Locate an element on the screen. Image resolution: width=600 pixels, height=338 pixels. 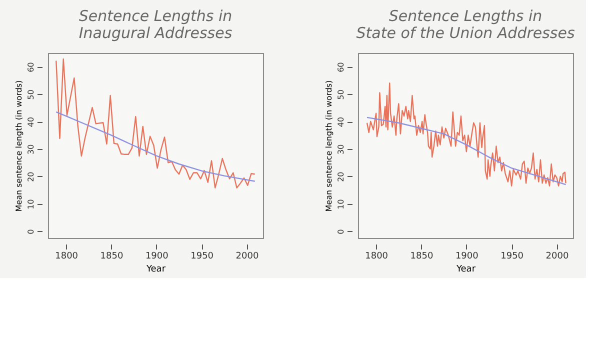
chart-title: Sentence Lengths in State of the Union Addresses is located at coordinates (465, 24).